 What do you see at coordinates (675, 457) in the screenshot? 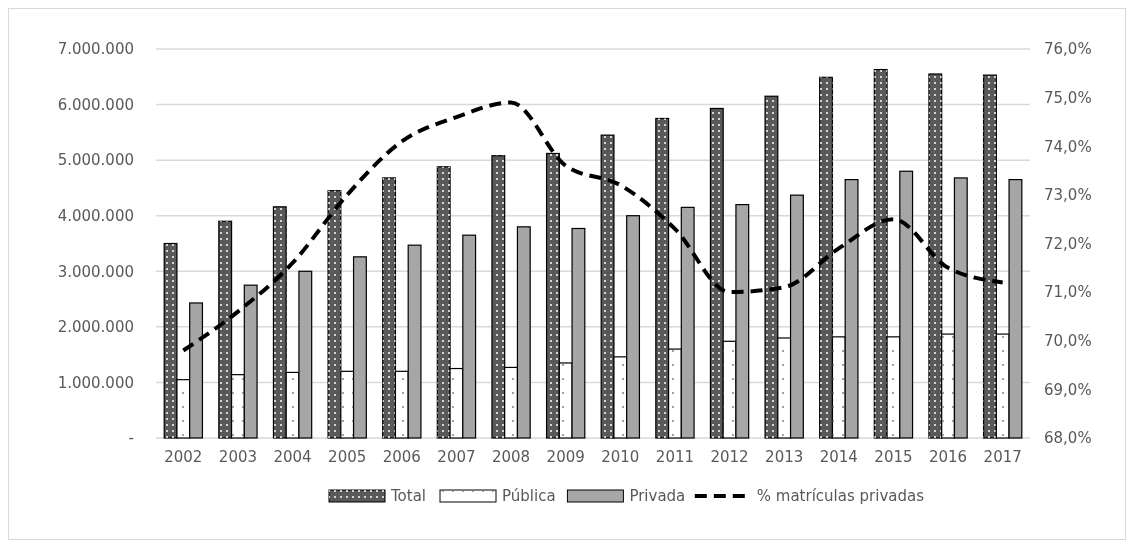
I see `x-tick-label: 2011` at bounding box center [675, 457].